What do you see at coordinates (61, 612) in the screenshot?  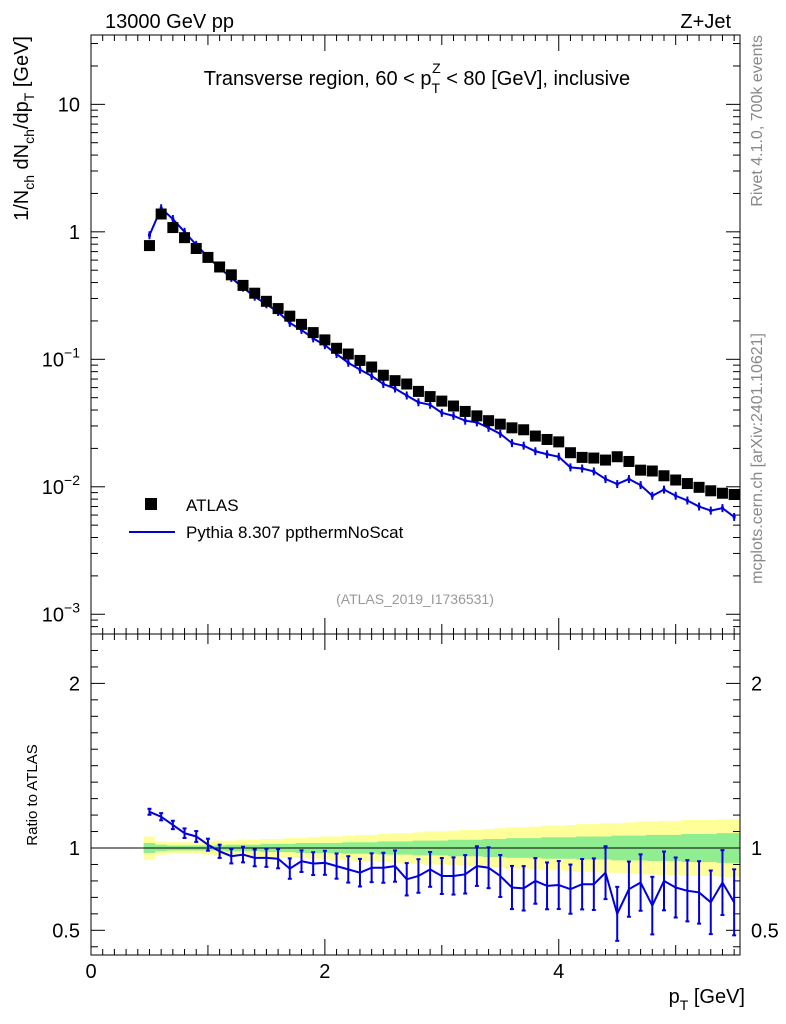 I see `main-y-tick-label: 10⁻³` at bounding box center [61, 612].